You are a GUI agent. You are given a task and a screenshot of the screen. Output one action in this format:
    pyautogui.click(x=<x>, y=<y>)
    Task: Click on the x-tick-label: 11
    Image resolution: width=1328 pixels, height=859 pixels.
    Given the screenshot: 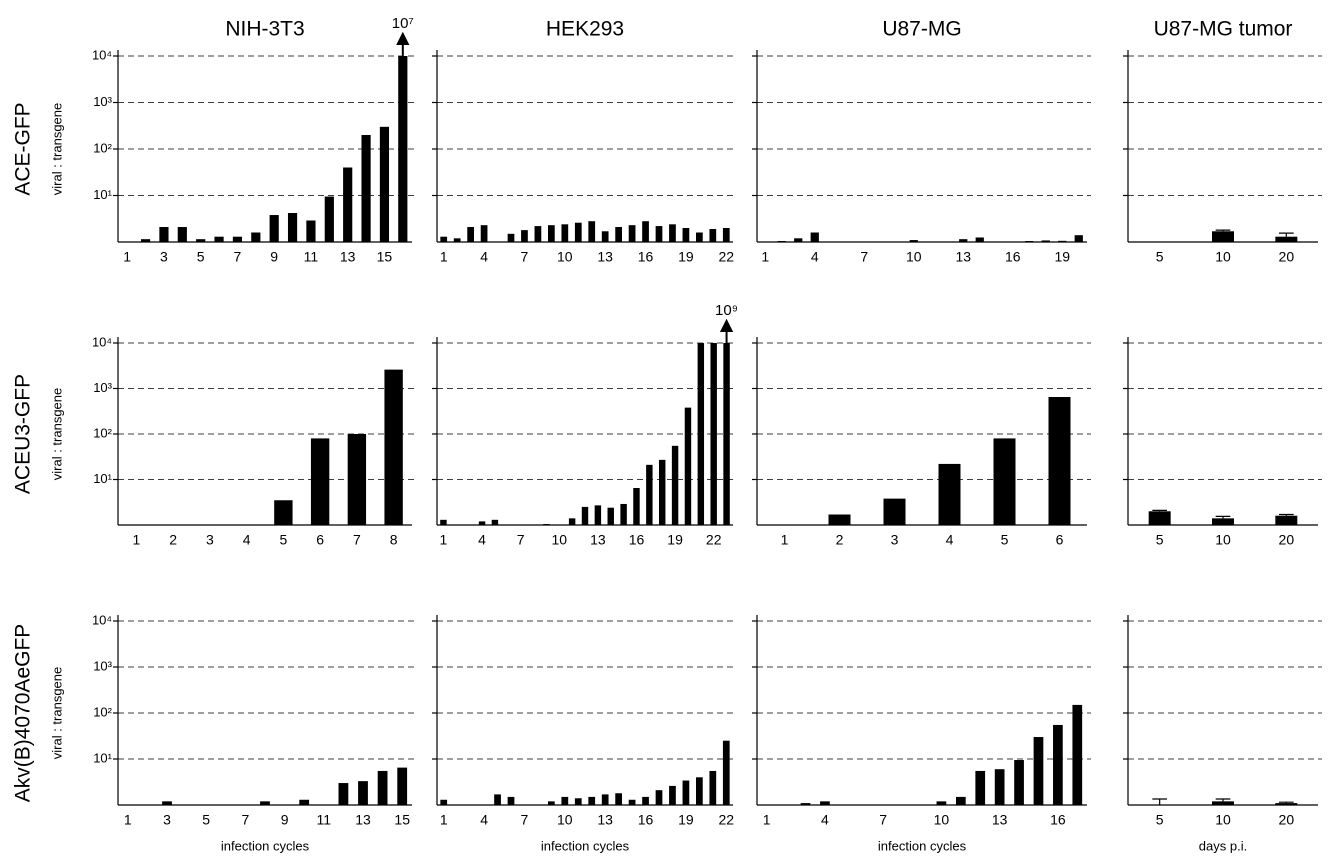 What is the action you would take?
    pyautogui.click(x=324, y=820)
    